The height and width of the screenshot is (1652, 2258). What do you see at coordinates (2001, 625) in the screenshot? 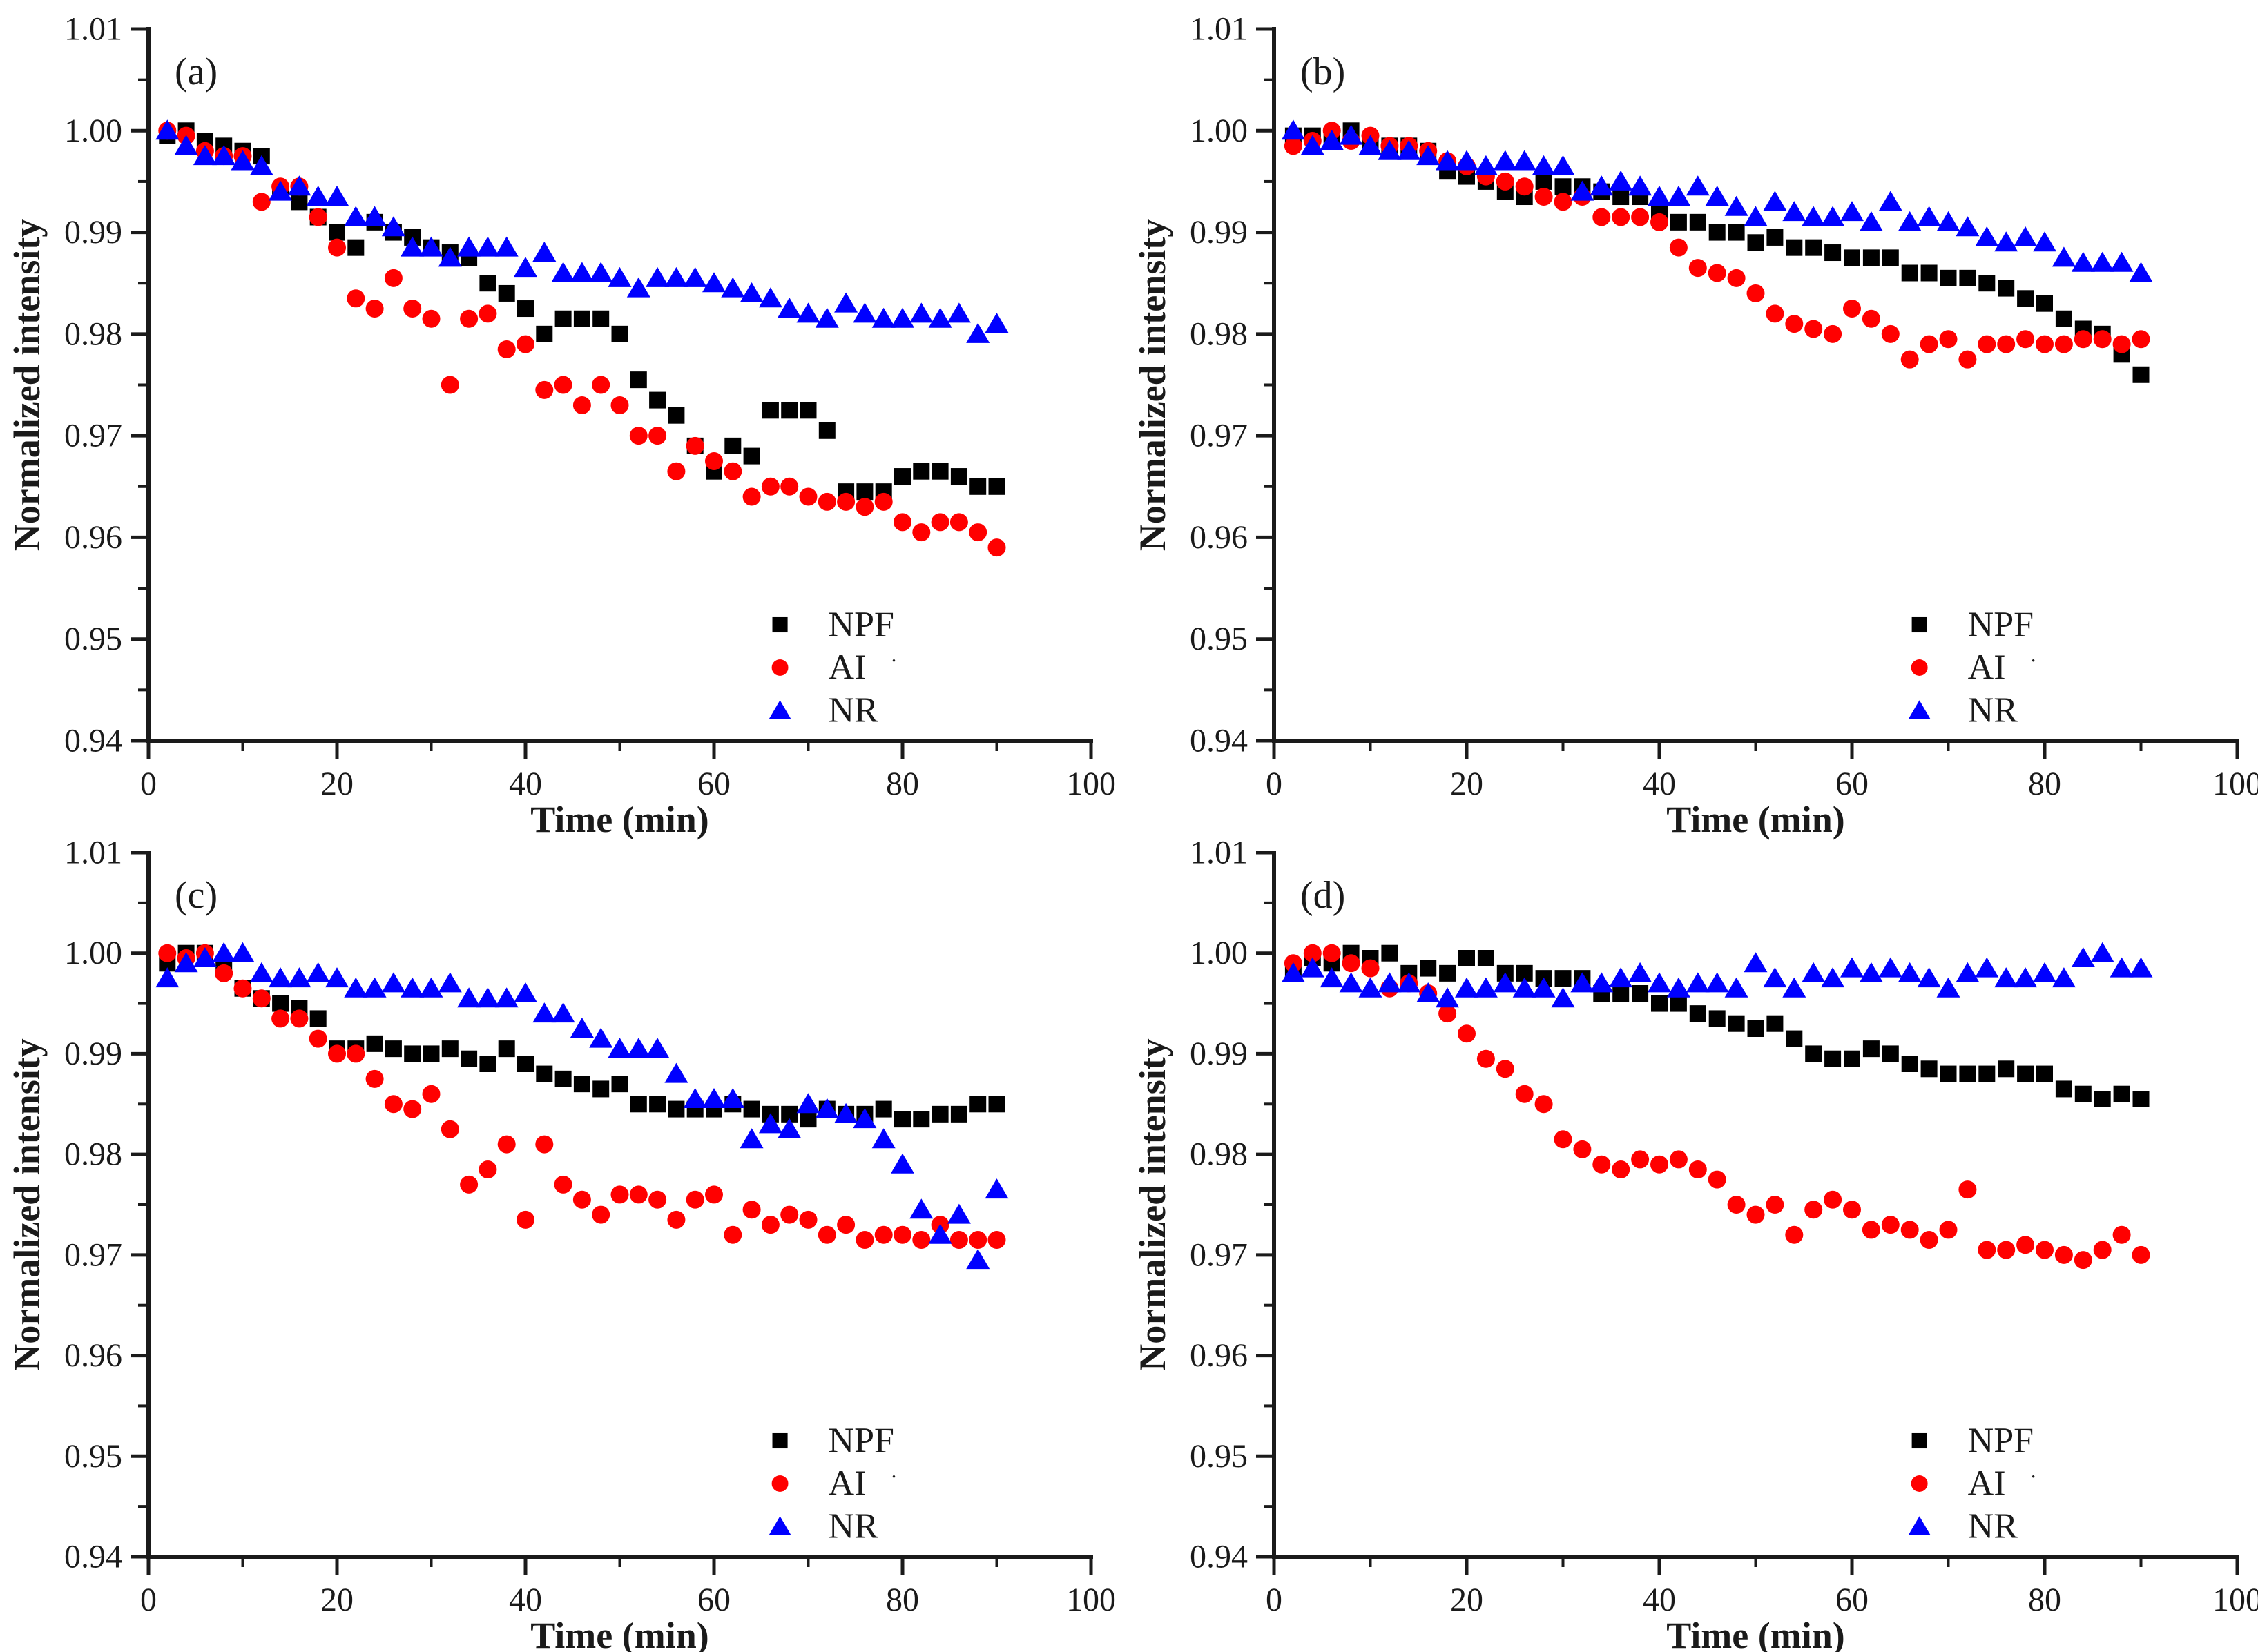
I see `legend-label-npf: NPF` at bounding box center [2001, 625].